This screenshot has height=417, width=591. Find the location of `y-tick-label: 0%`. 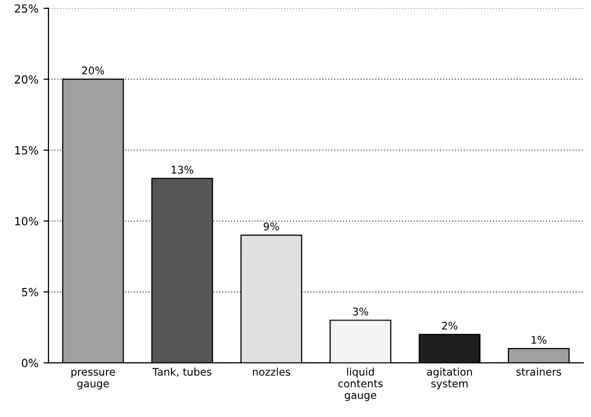

y-tick-label: 0% is located at coordinates (30, 363).